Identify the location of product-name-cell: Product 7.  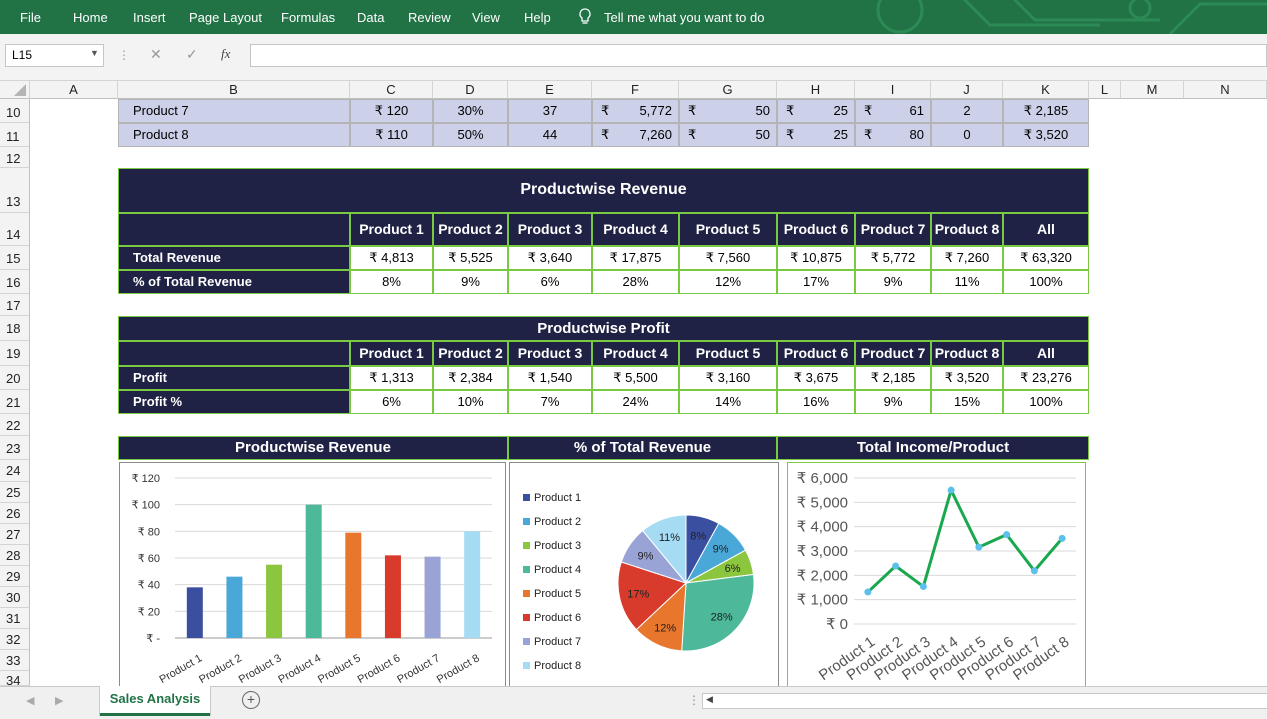
(234, 111).